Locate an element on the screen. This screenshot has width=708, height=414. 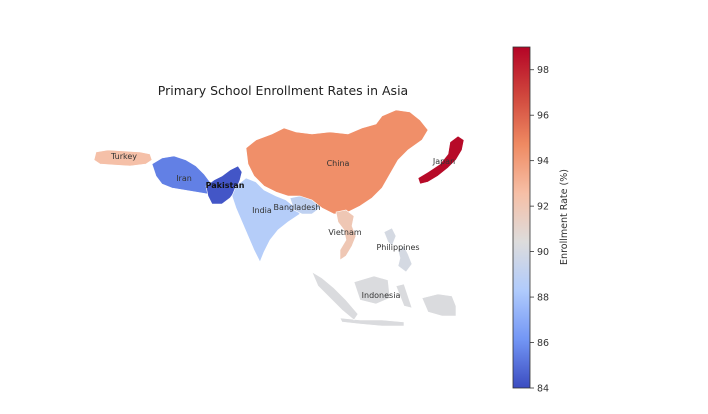
country-japan is located at coordinates (441, 160).